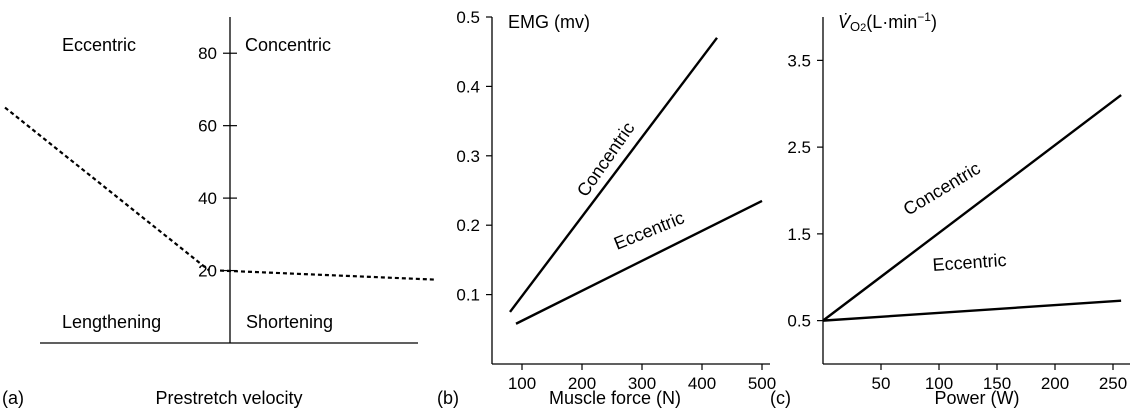 This screenshot has width=1139, height=412. Describe the element at coordinates (942, 188) in the screenshot. I see `panel-c-concentric-label: Concentric` at that location.